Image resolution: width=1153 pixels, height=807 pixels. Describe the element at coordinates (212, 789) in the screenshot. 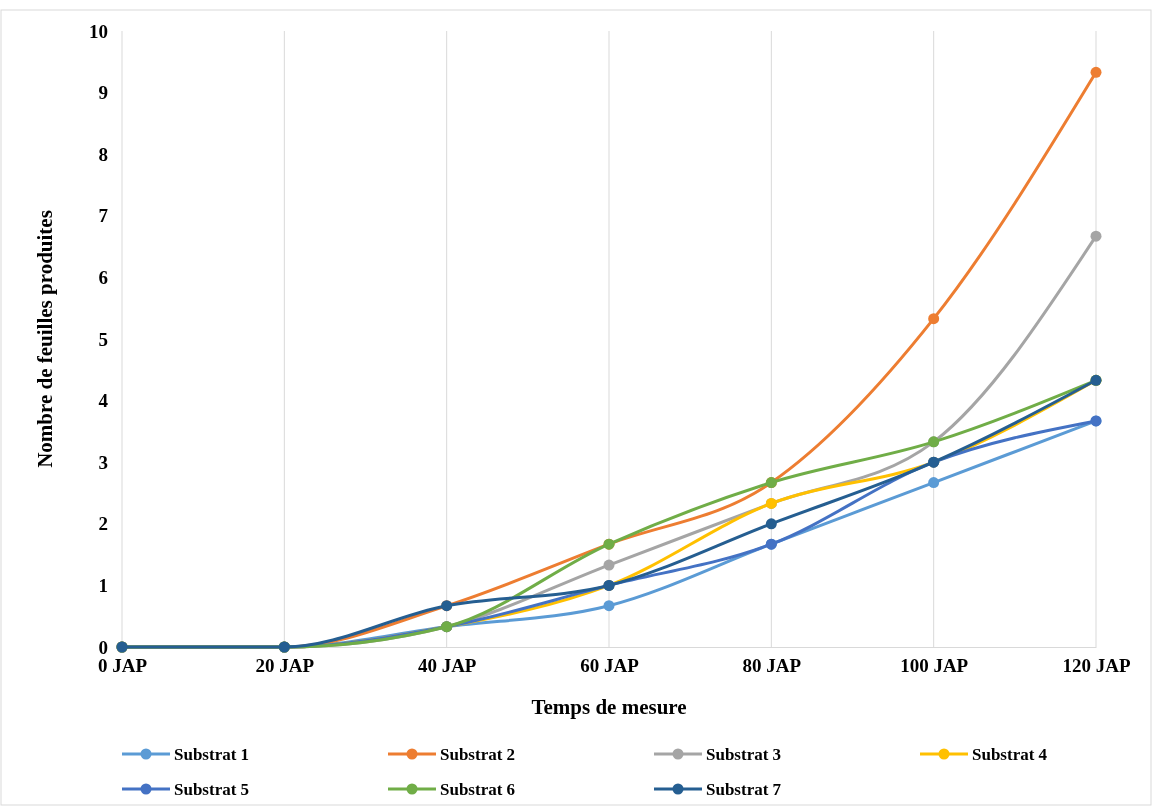

I see `legend-label: Substrat 5` at that location.